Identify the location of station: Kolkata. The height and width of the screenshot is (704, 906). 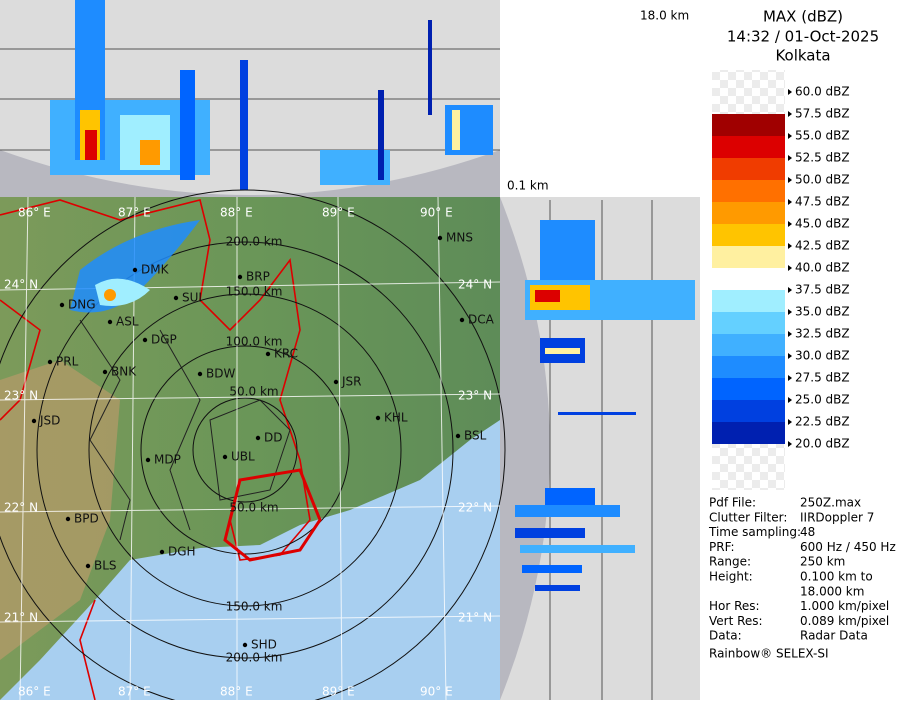
(802, 56).